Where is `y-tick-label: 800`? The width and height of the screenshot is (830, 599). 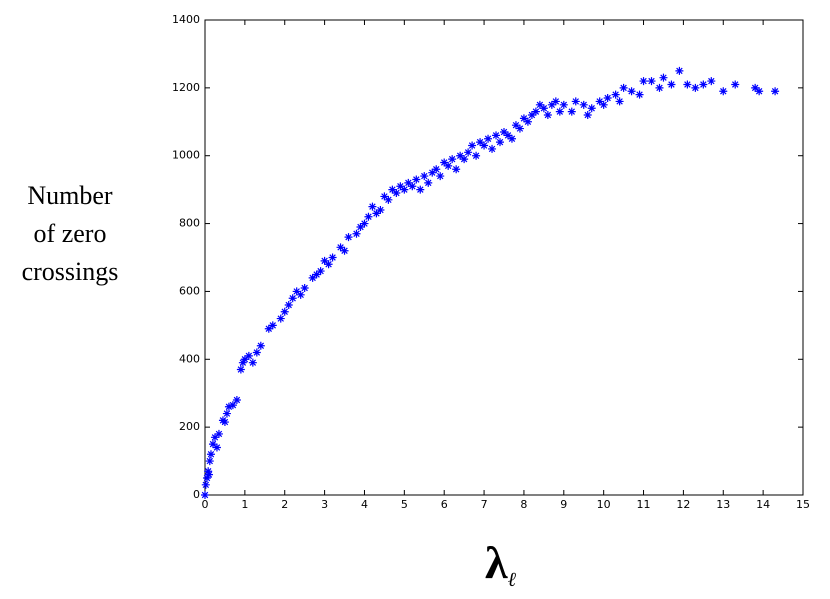 y-tick-label: 800 is located at coordinates (189, 223).